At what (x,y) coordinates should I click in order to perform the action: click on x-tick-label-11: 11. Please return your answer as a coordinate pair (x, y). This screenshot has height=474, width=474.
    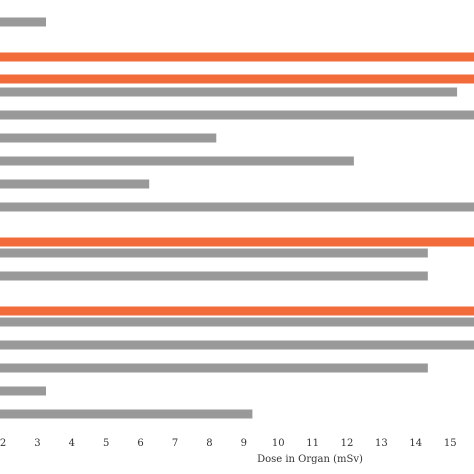
    Looking at the image, I should click on (312, 443).